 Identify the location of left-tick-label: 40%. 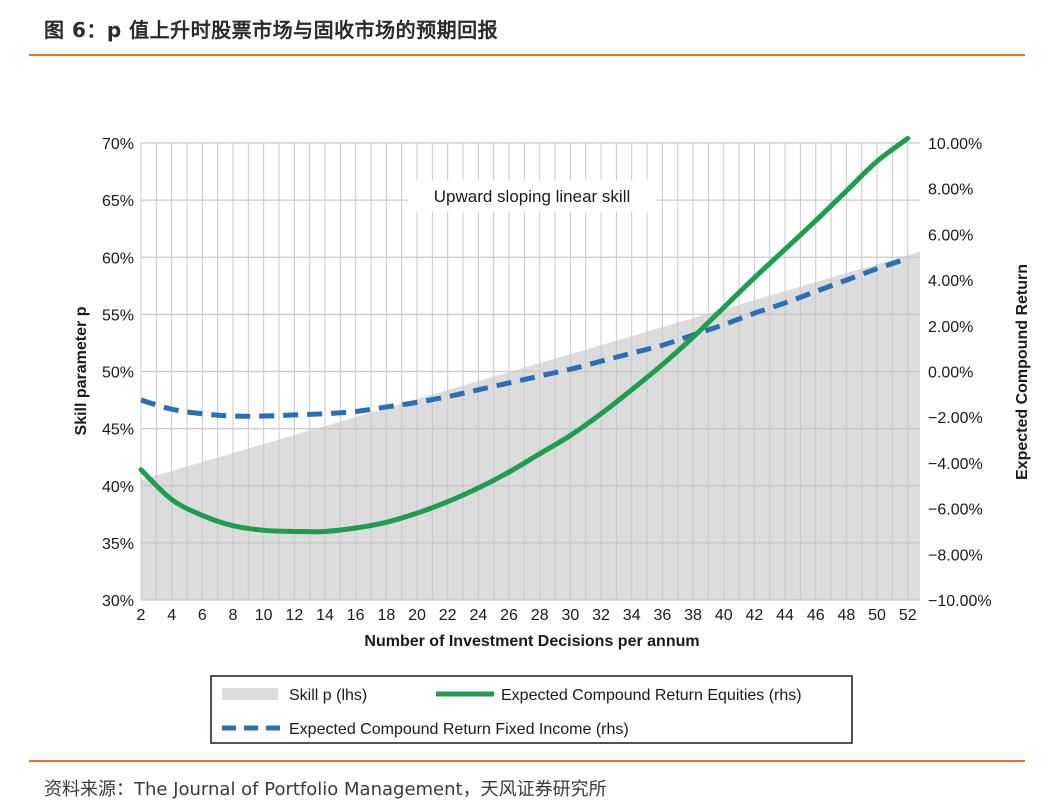
(118, 487).